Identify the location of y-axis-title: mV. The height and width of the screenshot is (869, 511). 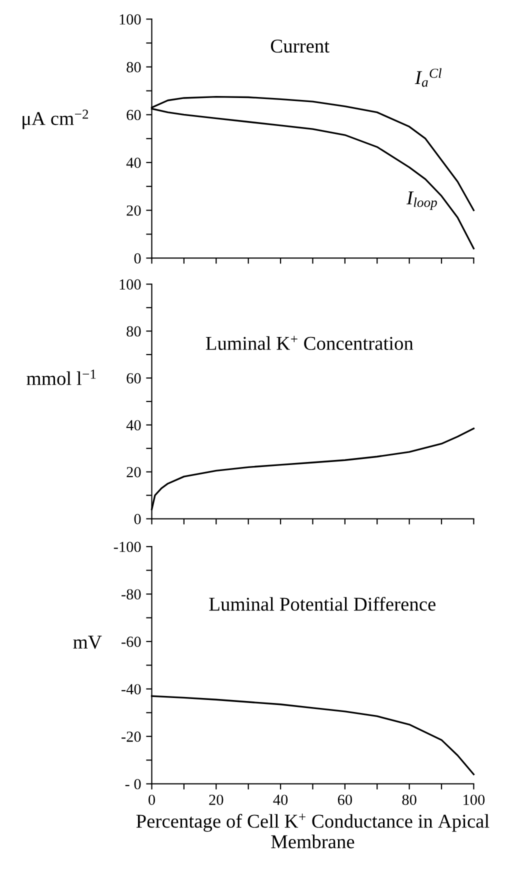
(87, 642).